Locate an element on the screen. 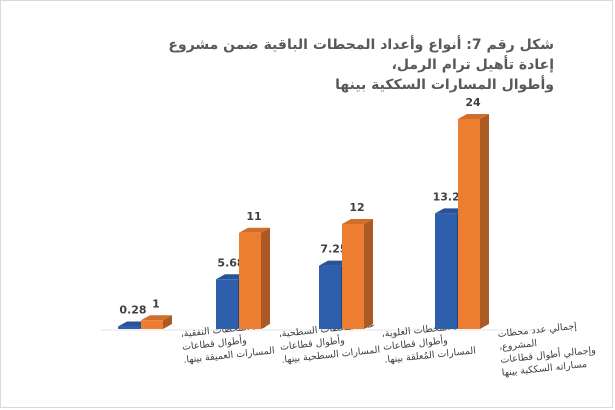  category-label-line: إجمالي عدد محطات is located at coordinates (537, 330).